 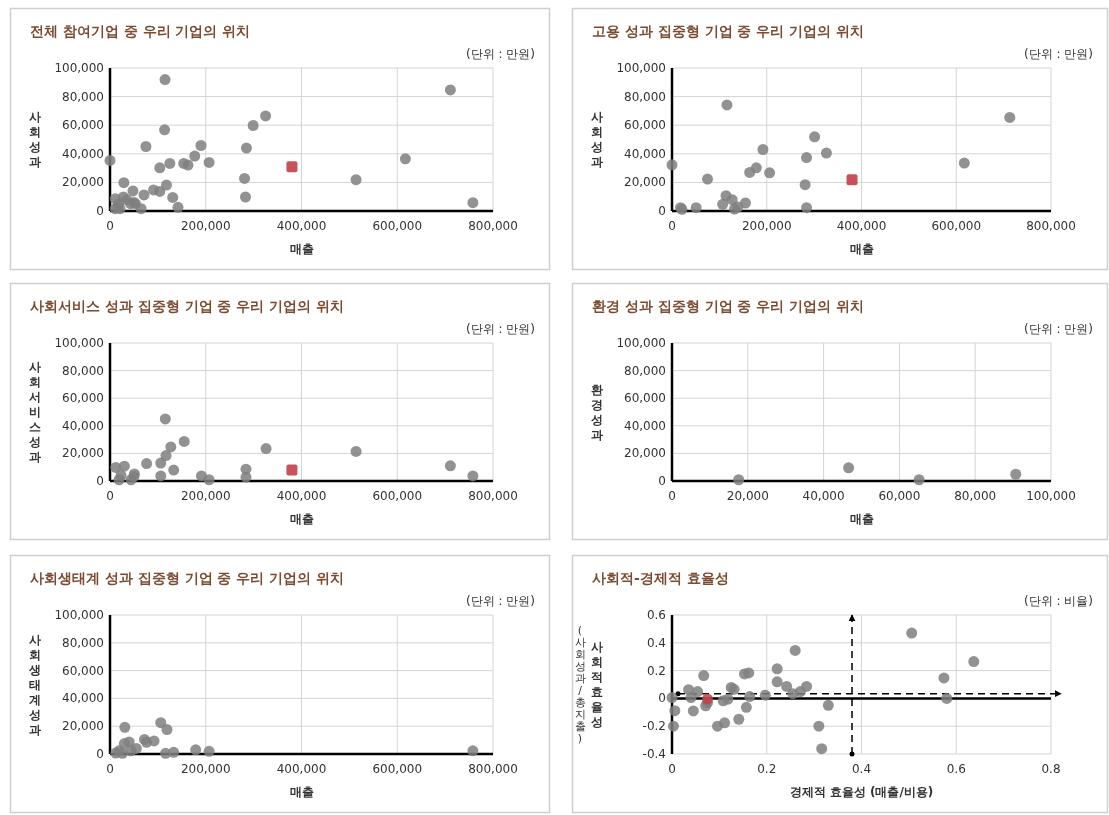 What do you see at coordinates (1058, 601) in the screenshot?
I see `text: (단위 : 비율)` at bounding box center [1058, 601].